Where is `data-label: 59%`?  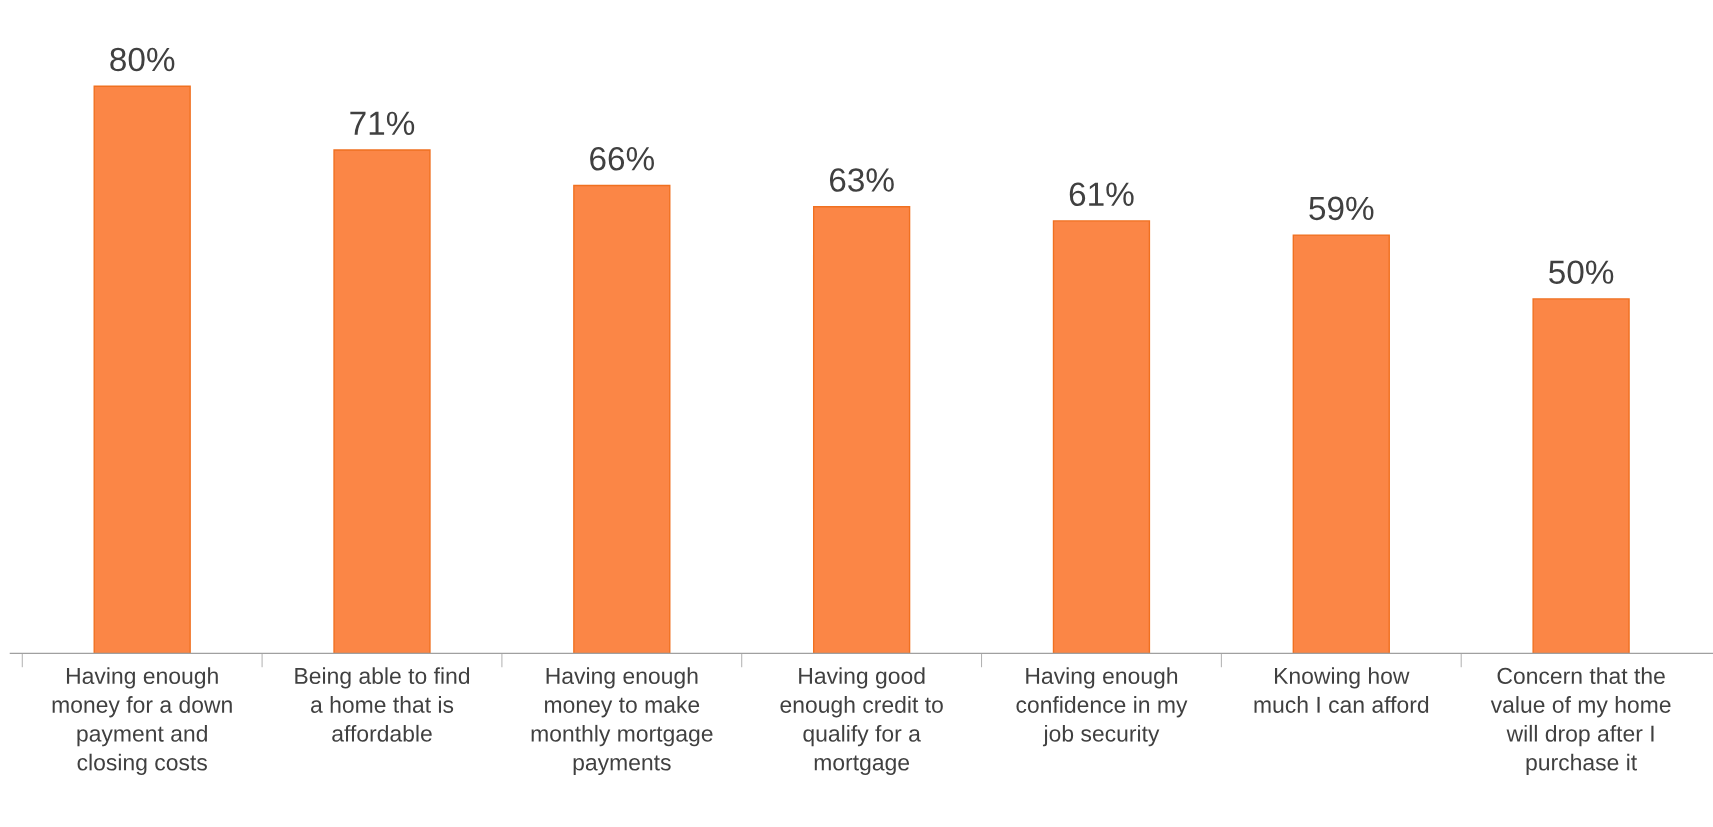 data-label: 59% is located at coordinates (1341, 208).